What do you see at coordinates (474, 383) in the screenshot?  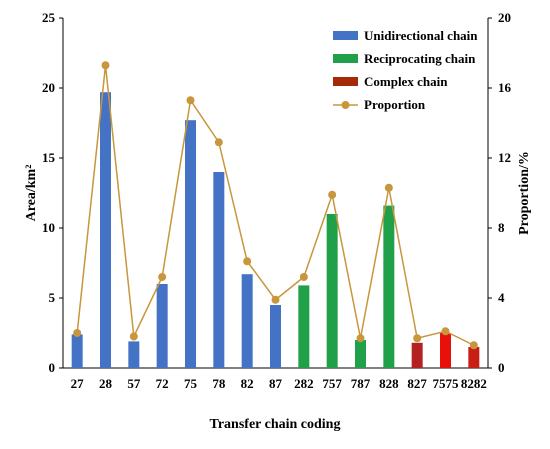 I see `x-tick-label: 8282` at bounding box center [474, 383].